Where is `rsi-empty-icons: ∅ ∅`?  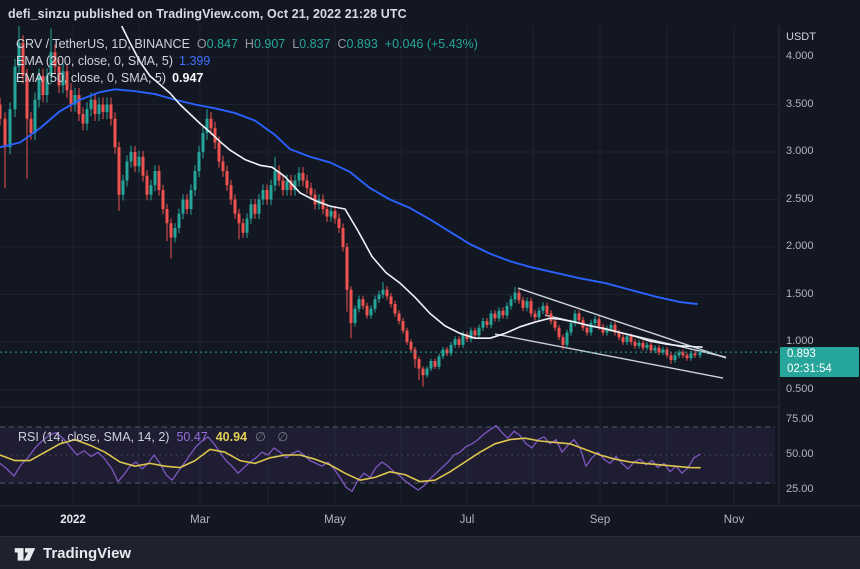
rsi-empty-icons: ∅ ∅ is located at coordinates (274, 437).